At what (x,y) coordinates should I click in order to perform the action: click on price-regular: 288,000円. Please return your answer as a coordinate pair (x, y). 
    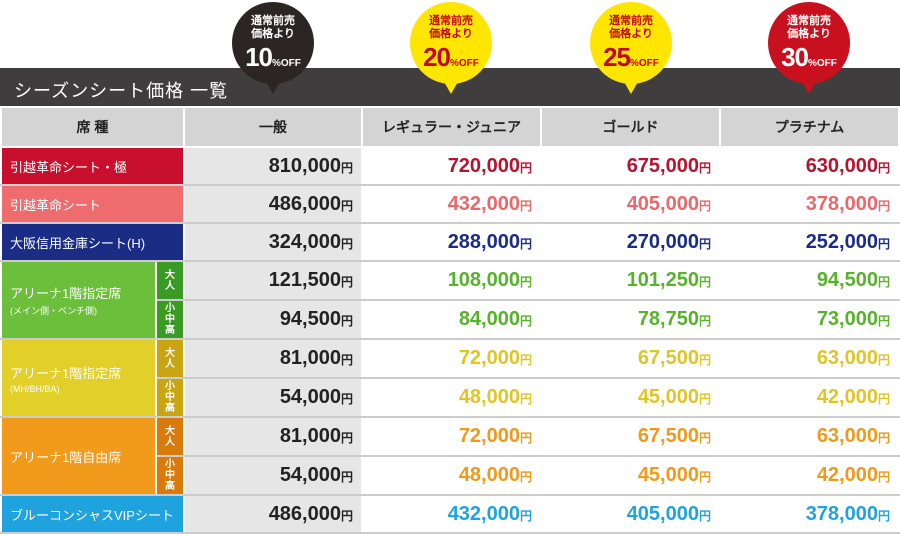
    Looking at the image, I should click on (451, 242).